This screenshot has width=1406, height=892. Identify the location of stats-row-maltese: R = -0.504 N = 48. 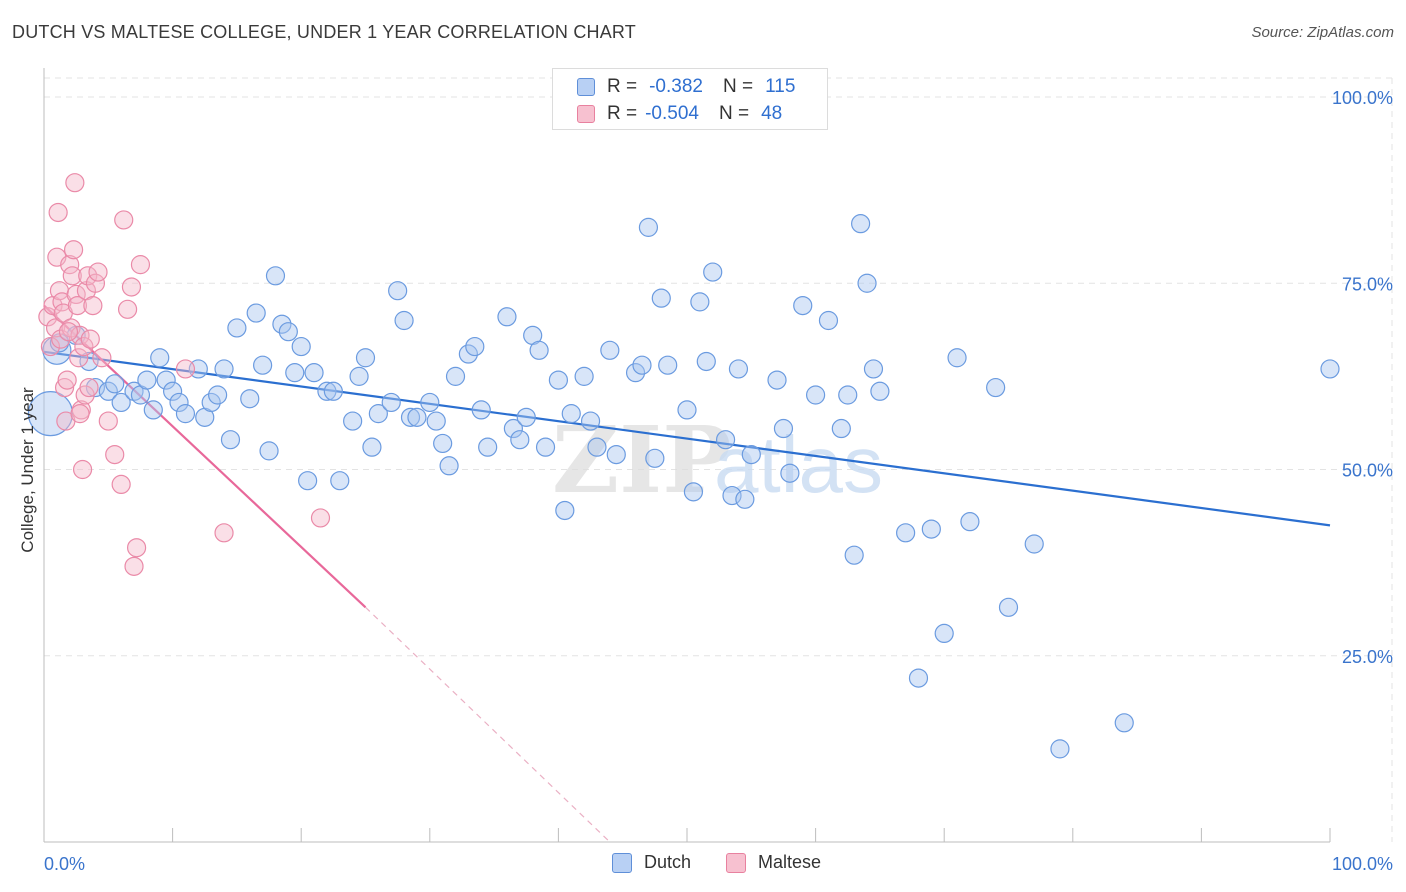
(667, 114).